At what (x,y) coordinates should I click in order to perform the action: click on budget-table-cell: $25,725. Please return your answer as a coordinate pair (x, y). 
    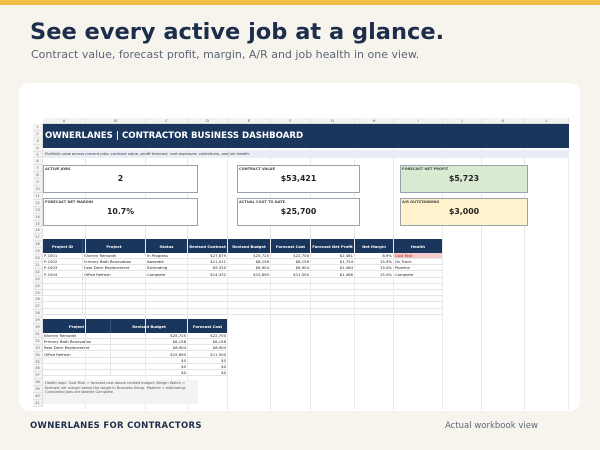
    Looking at the image, I should click on (149, 336).